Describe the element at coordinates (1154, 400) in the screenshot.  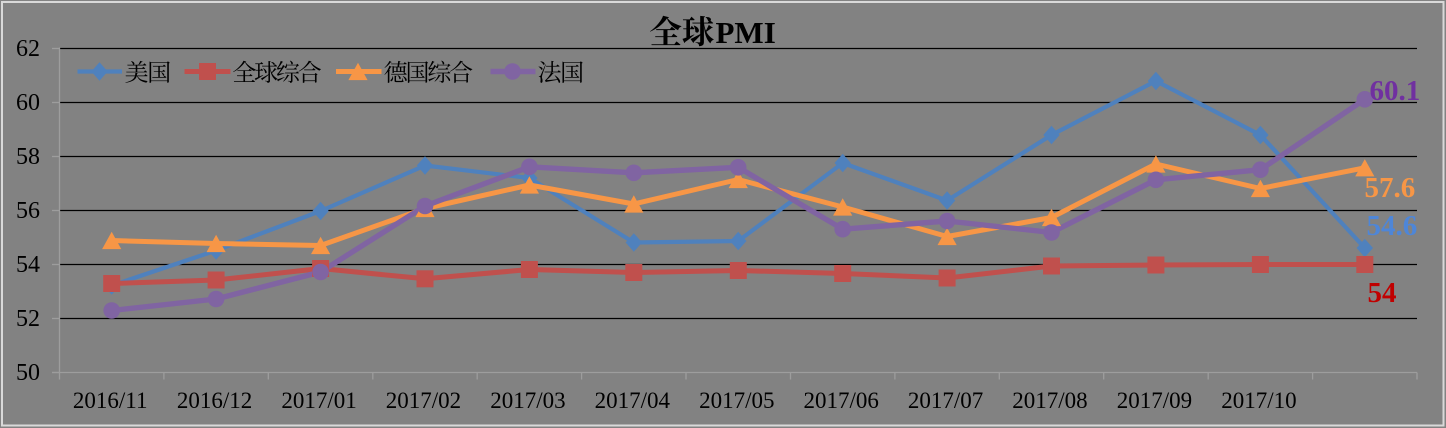
I see `svg-text: 2017/09` at that location.